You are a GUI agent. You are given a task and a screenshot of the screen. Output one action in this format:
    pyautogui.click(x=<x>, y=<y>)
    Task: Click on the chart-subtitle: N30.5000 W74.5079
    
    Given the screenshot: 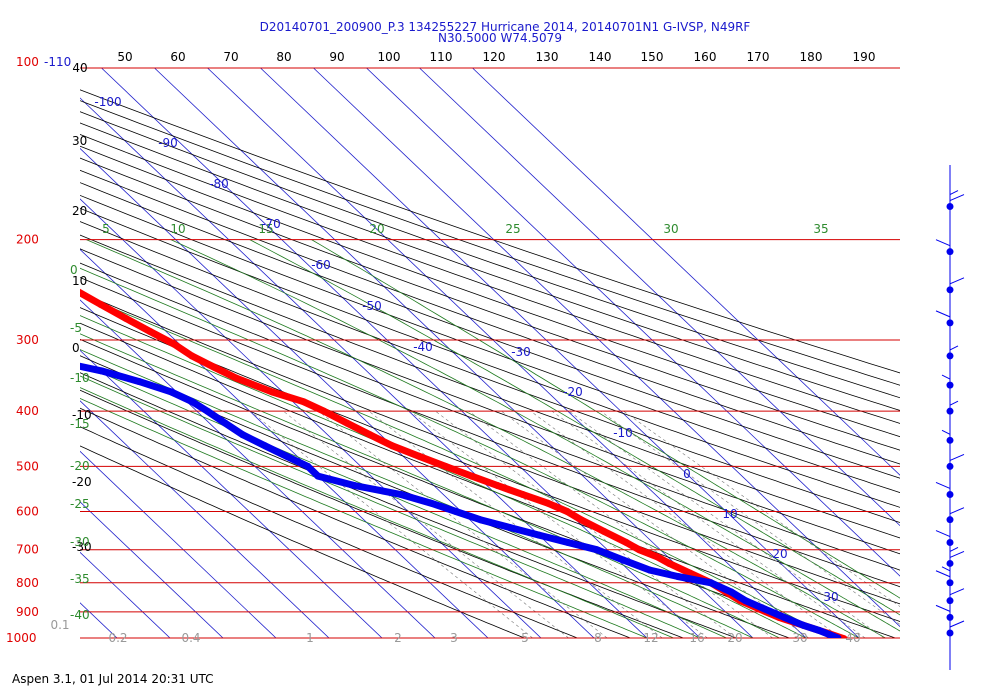 What is the action you would take?
    pyautogui.click(x=500, y=38)
    